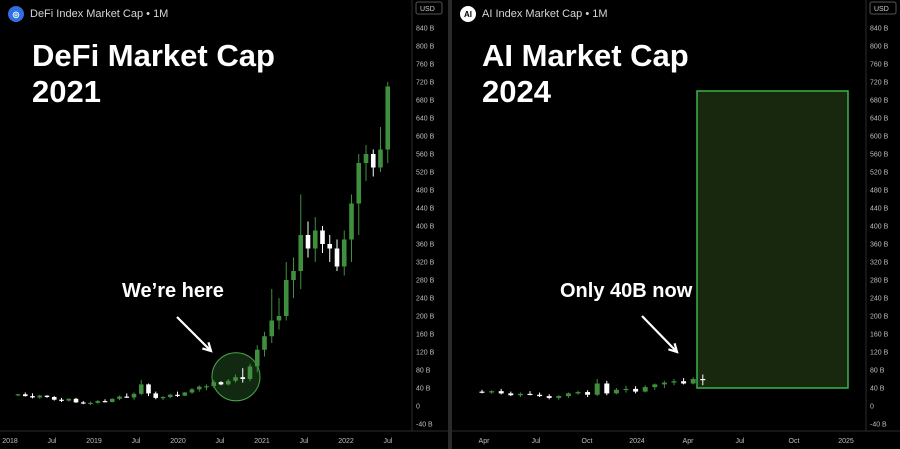 This screenshot has width=900, height=449. I want to click on ai-chart-title: AI Index Market Cap • 1M, so click(545, 14).